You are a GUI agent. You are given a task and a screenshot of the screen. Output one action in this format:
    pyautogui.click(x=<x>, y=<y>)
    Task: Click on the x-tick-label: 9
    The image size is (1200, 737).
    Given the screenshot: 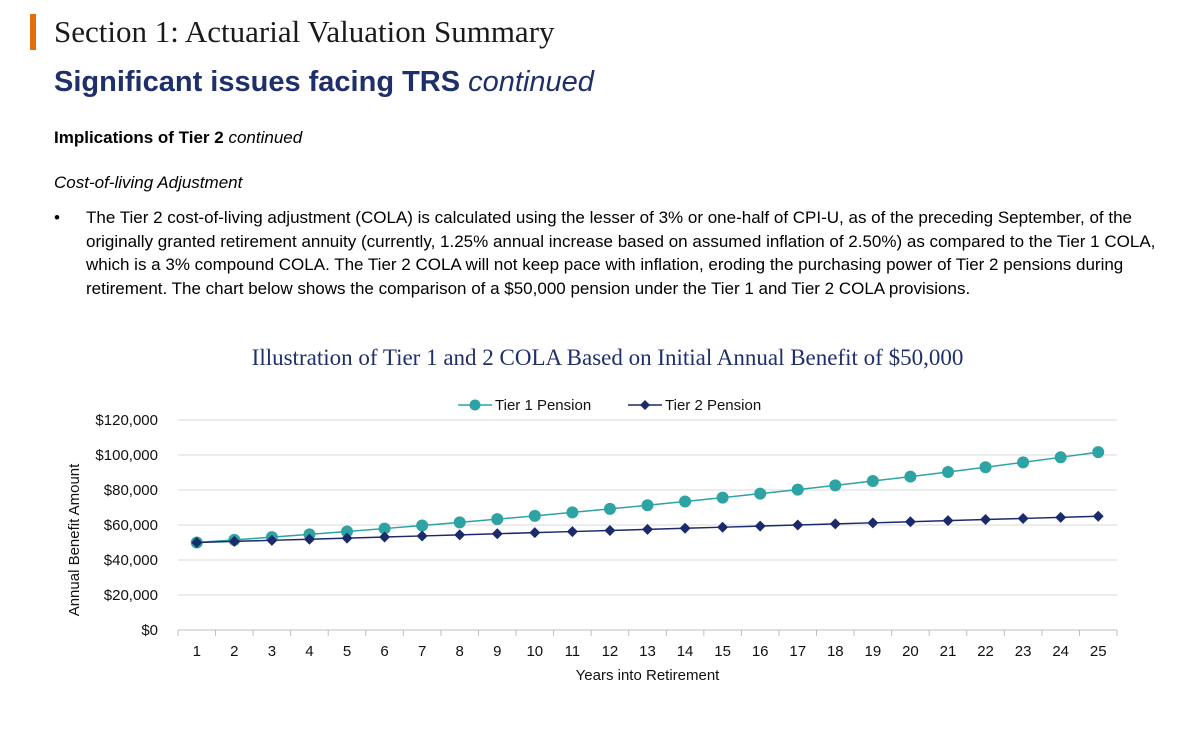 What is the action you would take?
    pyautogui.click(x=497, y=651)
    